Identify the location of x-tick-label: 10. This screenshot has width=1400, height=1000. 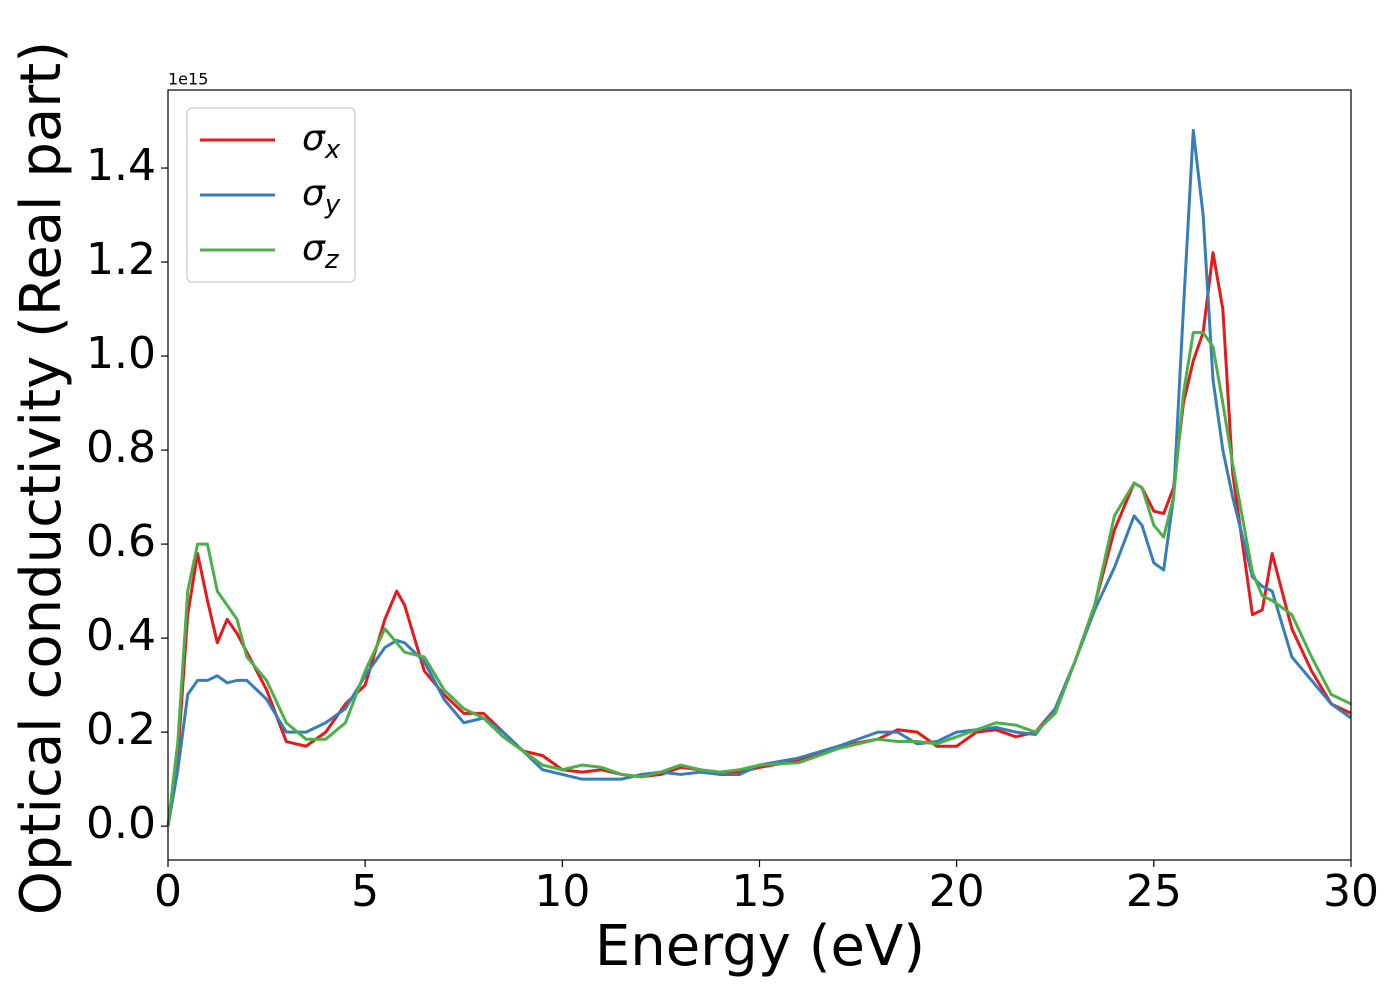
(562, 891).